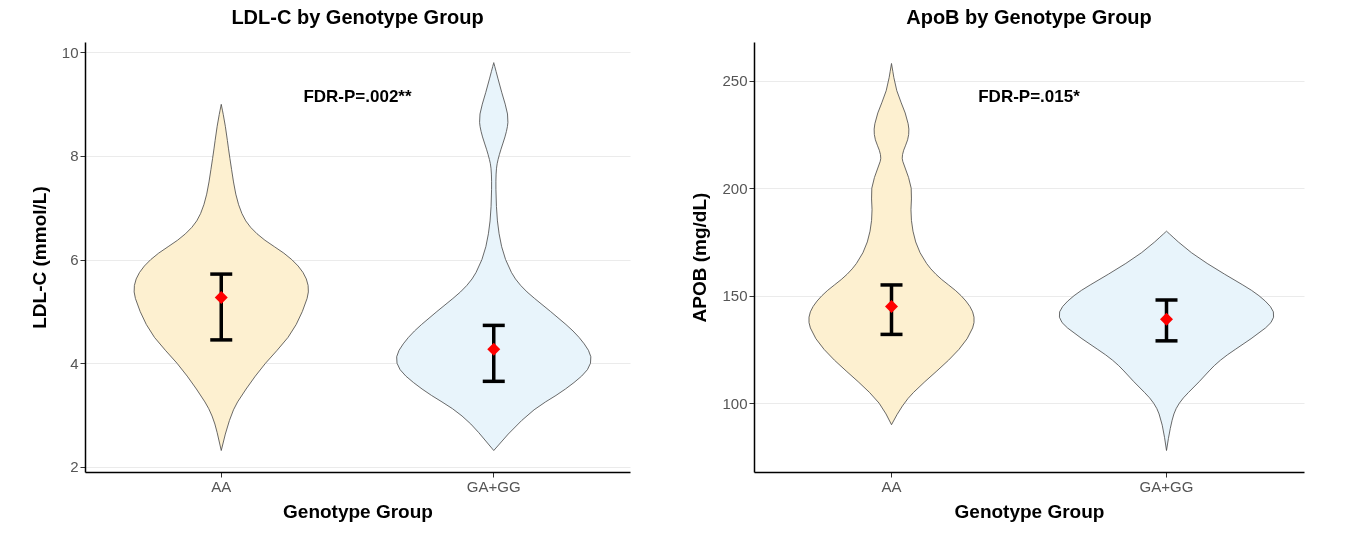 This screenshot has width=1363, height=557. What do you see at coordinates (1029, 96) in the screenshot?
I see `annotation: FDR-P=.015*` at bounding box center [1029, 96].